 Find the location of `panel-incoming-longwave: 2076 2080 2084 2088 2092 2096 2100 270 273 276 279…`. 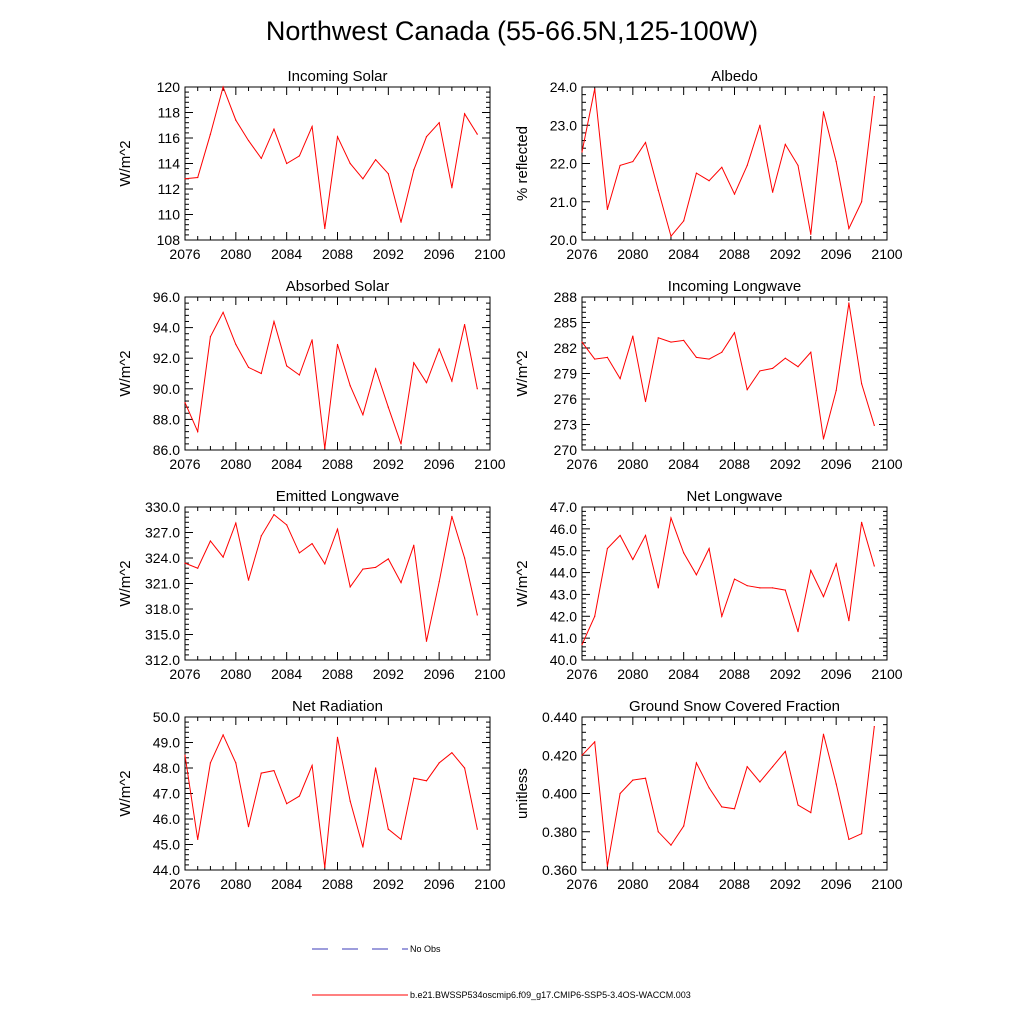

panel-incoming-longwave: 2076 2080 2084 2088 2092 2096 2100 270 273 276 279… is located at coordinates (708, 375).